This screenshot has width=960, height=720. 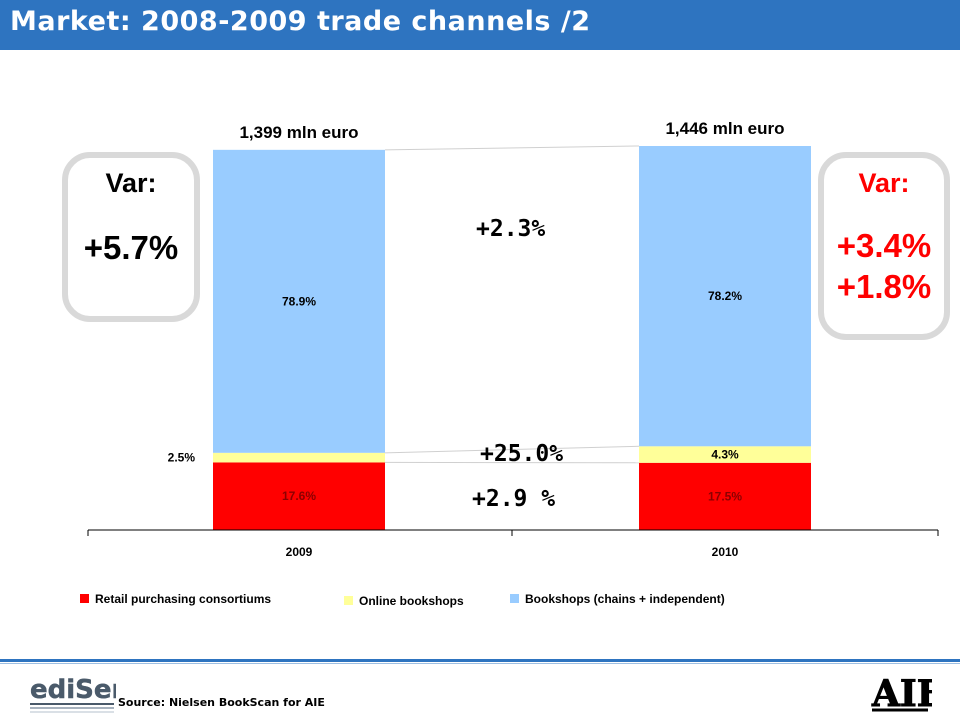 I want to click on x-tick-label: 2009, so click(x=299, y=552).